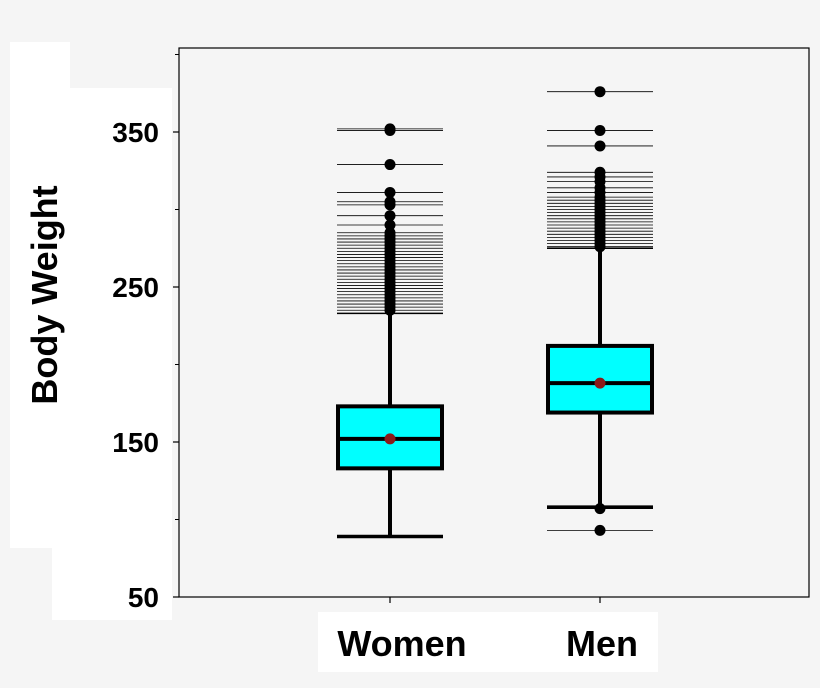 The height and width of the screenshot is (688, 820). I want to click on y-ticks-backdrop, so click(112, 354).